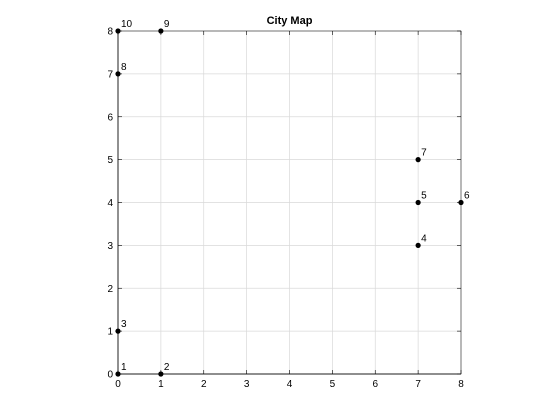 The height and width of the screenshot is (420, 560). Describe the element at coordinates (424, 196) in the screenshot. I see `point-label-5: 5` at that location.